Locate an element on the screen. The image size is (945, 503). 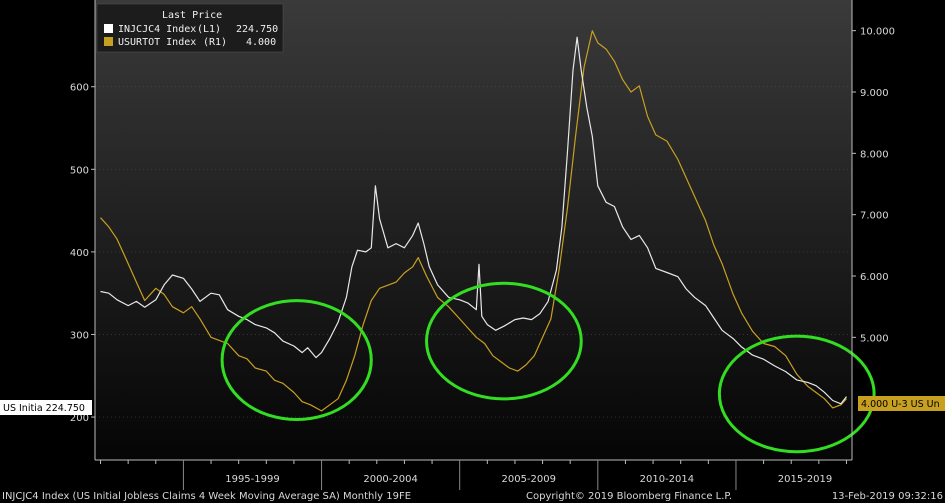
left-tick-label: 400 is located at coordinates (79, 253).